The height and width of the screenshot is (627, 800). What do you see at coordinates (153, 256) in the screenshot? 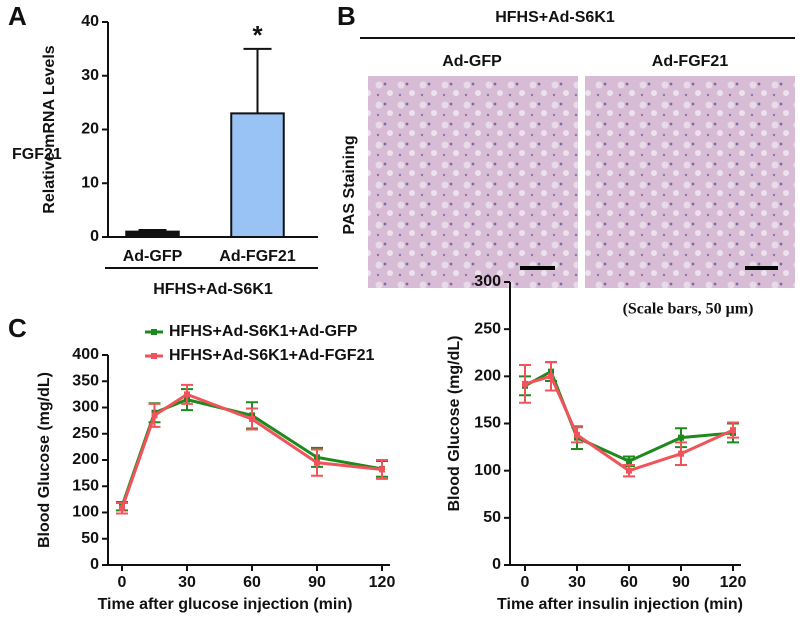
I see `x-tick-label: Ad-GFP` at bounding box center [153, 256].